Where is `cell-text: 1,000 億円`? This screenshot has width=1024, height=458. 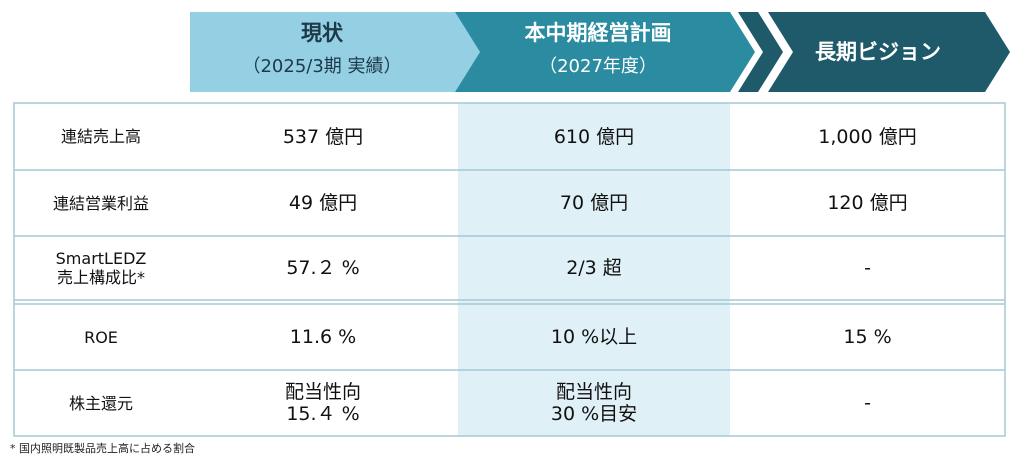 cell-text: 1,000 億円 is located at coordinates (867, 136).